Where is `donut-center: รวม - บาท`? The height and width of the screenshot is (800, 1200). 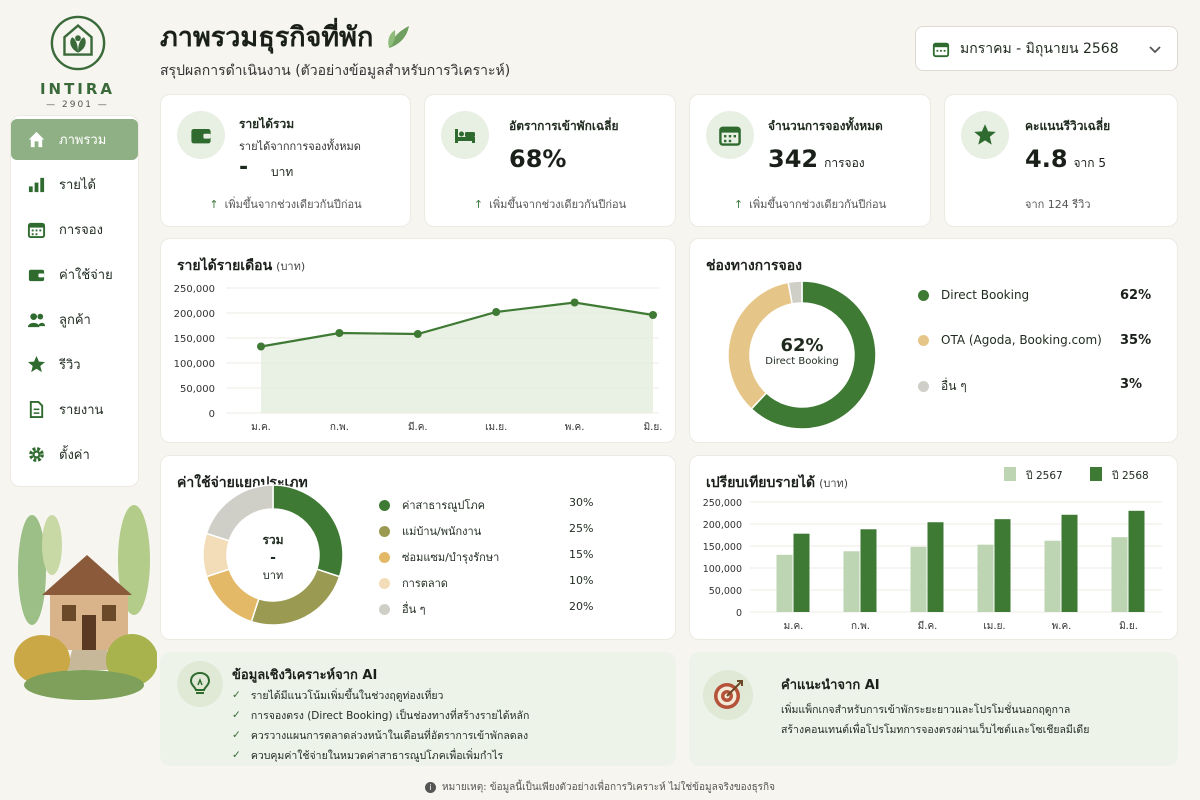
donut-center: รวม - บาท is located at coordinates (273, 557).